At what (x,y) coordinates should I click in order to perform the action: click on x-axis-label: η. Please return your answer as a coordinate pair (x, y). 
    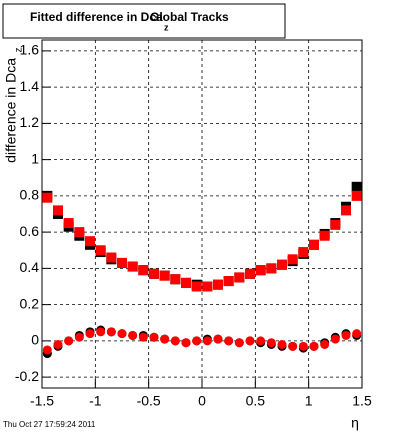
    Looking at the image, I should click on (355, 423).